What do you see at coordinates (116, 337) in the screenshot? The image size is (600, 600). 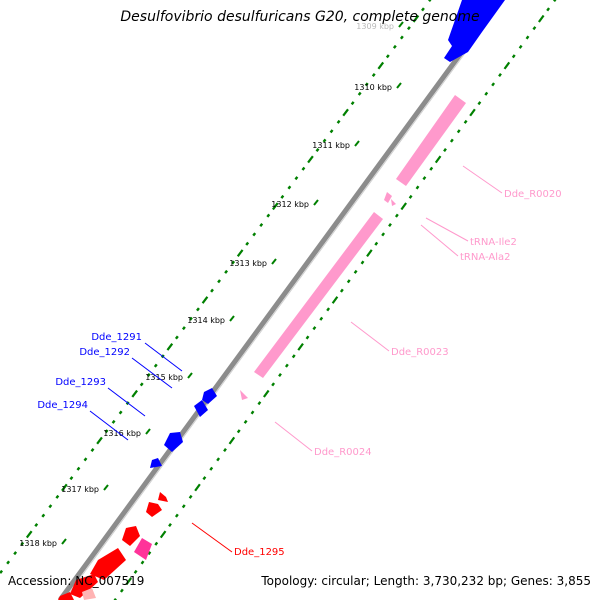 I see `feature-label-dde-1291: Dde_1291` at bounding box center [116, 337].